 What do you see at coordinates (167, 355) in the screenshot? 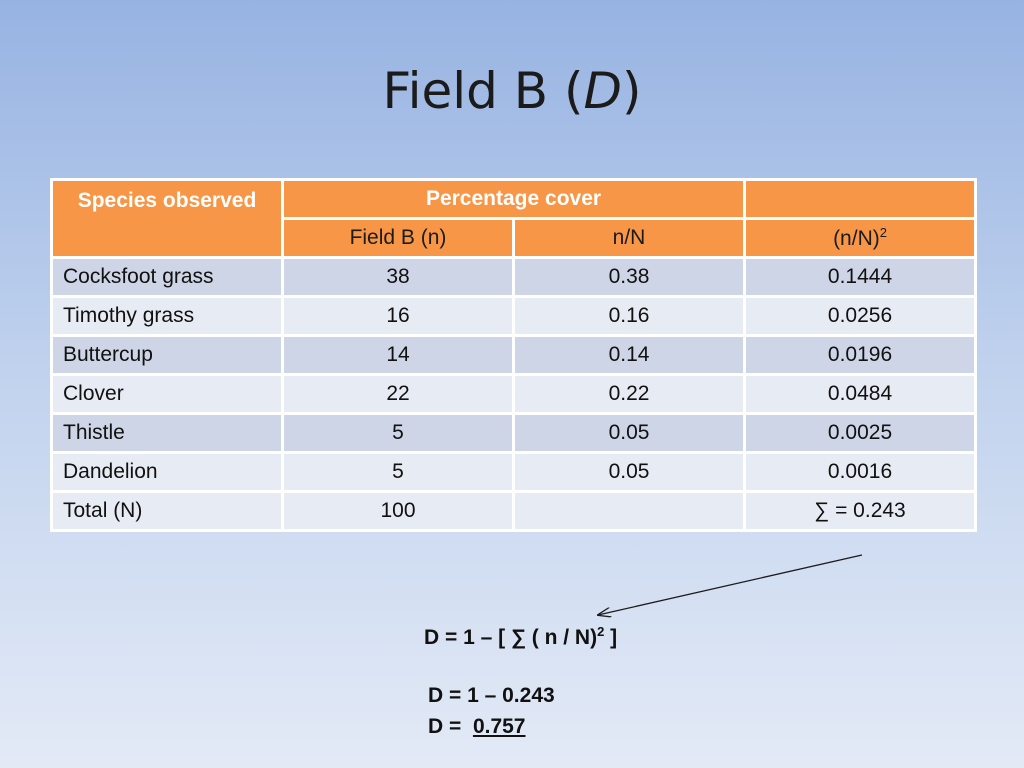
I see `cell-species: Buttercup` at bounding box center [167, 355].